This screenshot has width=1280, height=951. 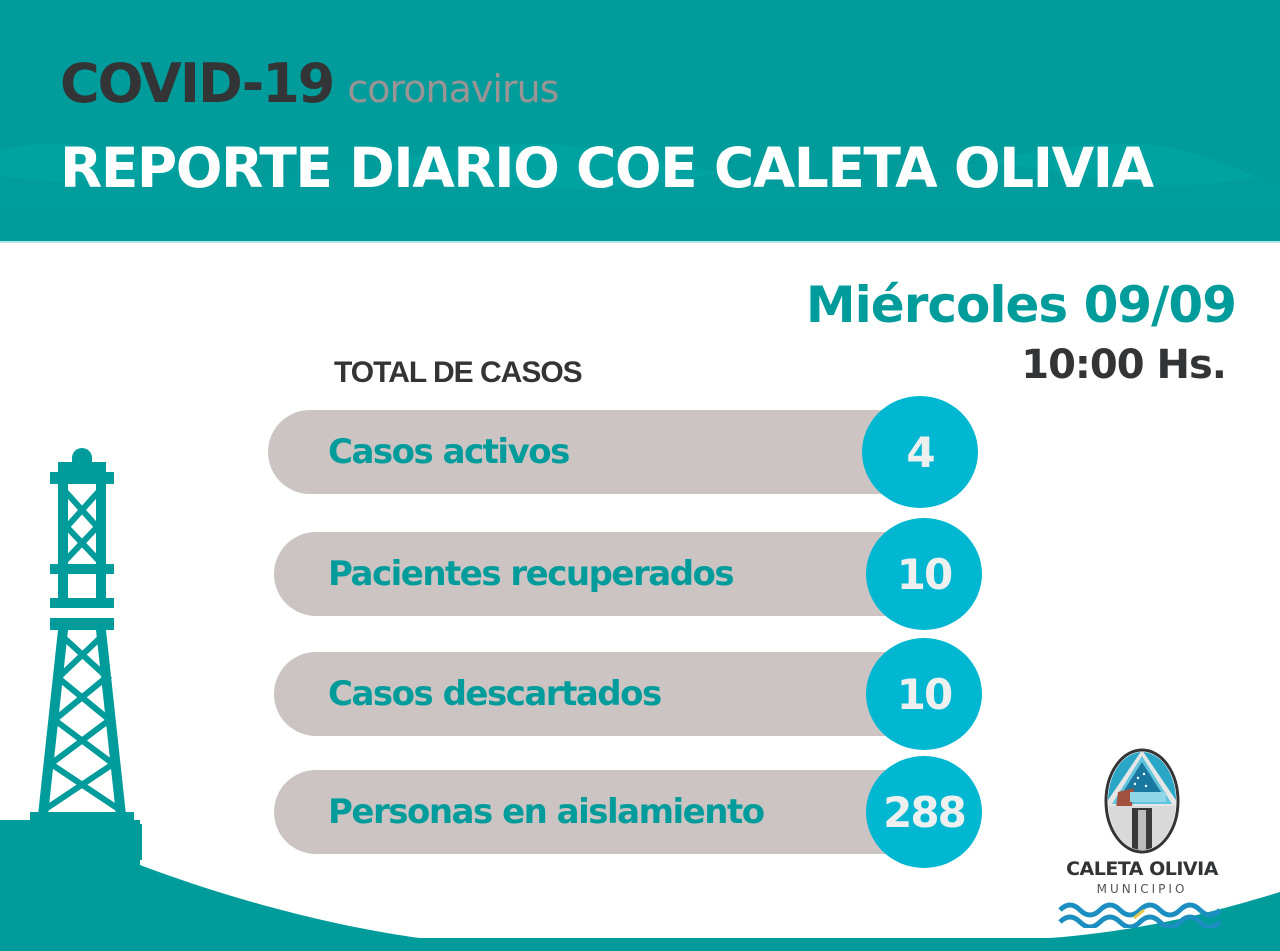 I want to click on covid-subtitle: coronavirus, so click(x=453, y=89).